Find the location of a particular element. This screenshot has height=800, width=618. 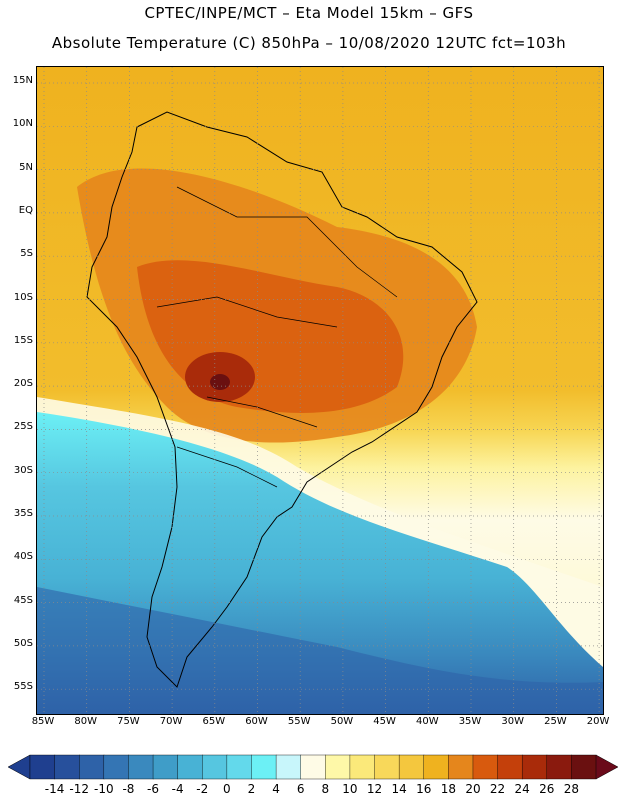

colorbar-label-24: 24 is located at coordinates (522, 789).